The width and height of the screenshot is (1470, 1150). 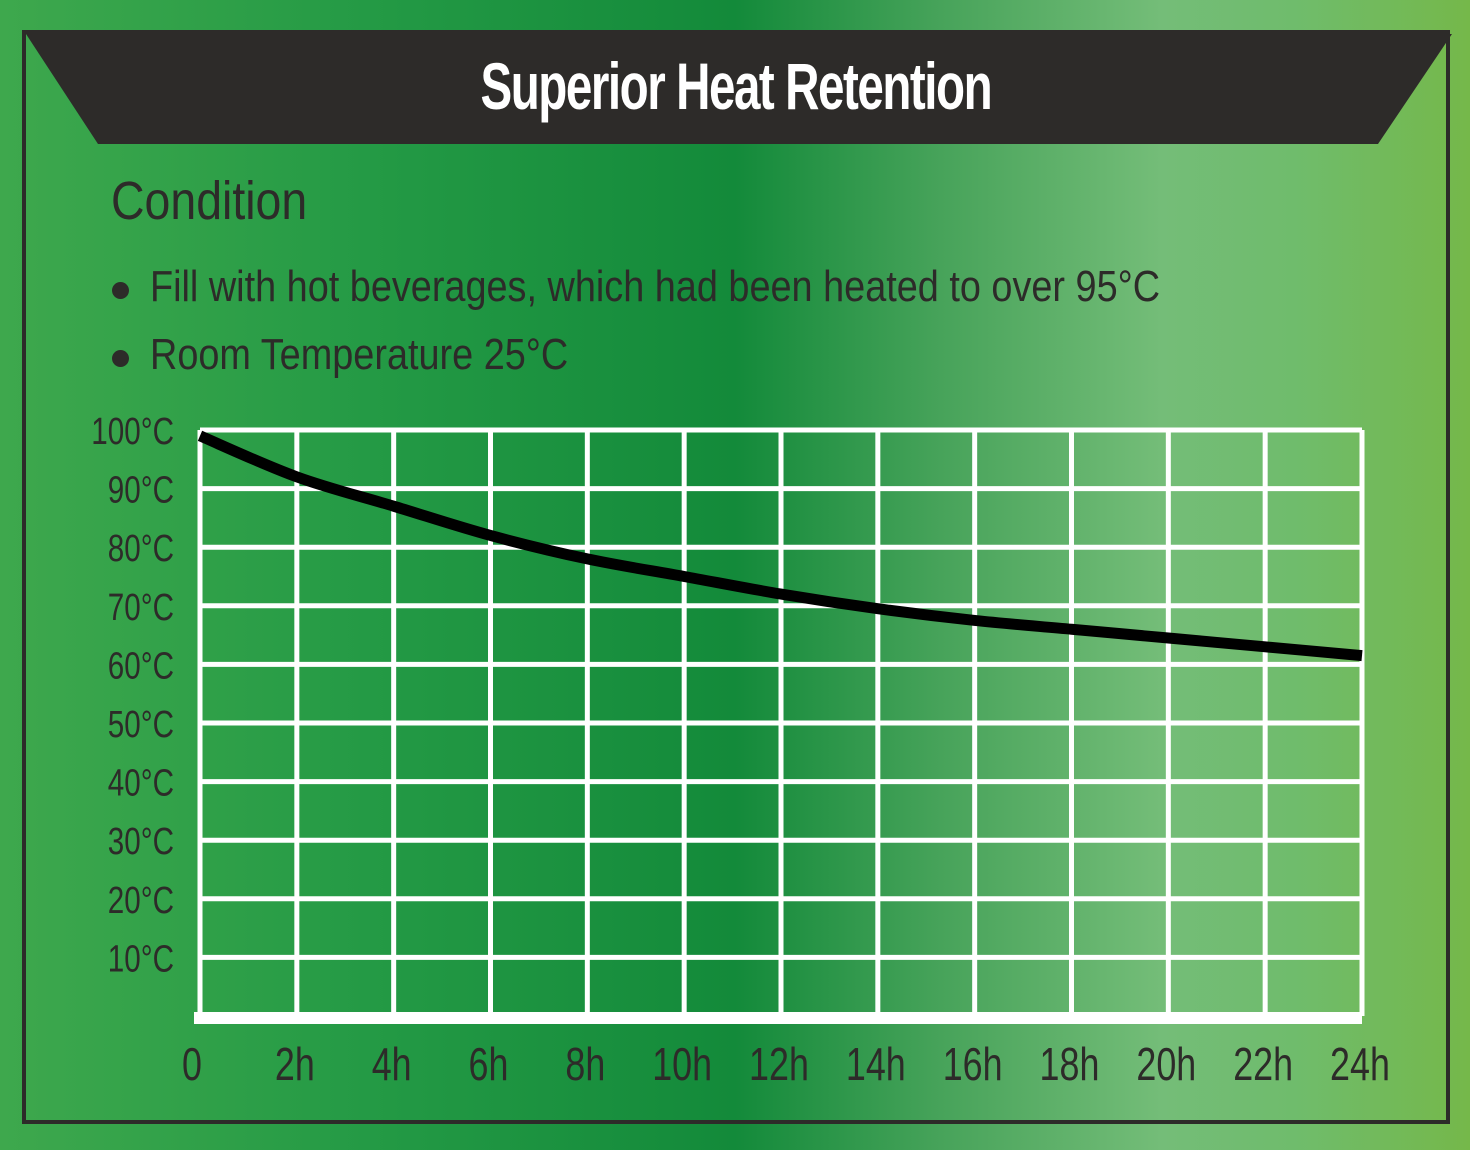 I want to click on x-axis: 0 2h 4h 6h 8h 10h 12h 14h 16h 18h 20h 22h 24h, so click(x=786, y=1064).